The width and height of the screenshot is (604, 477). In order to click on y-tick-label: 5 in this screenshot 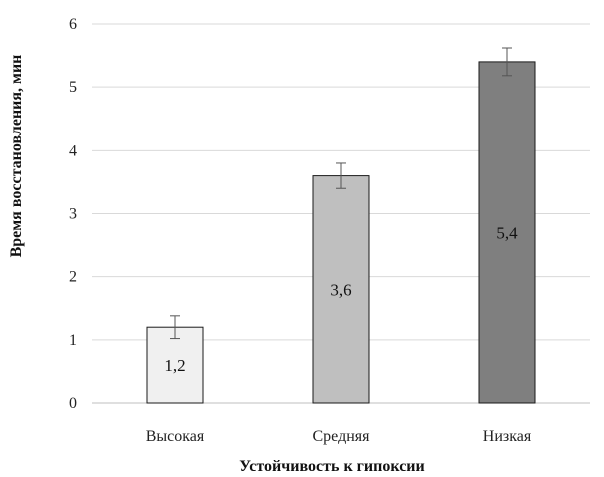, I will do `click(73, 87)`.